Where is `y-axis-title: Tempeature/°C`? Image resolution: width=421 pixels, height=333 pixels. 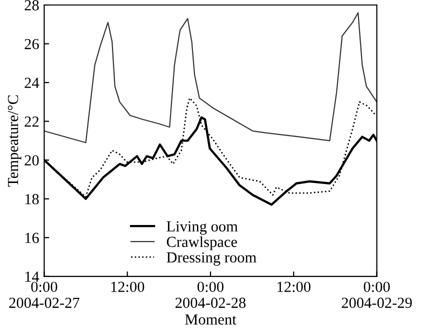 y-axis-title: Tempeature/°C is located at coordinates (15, 141).